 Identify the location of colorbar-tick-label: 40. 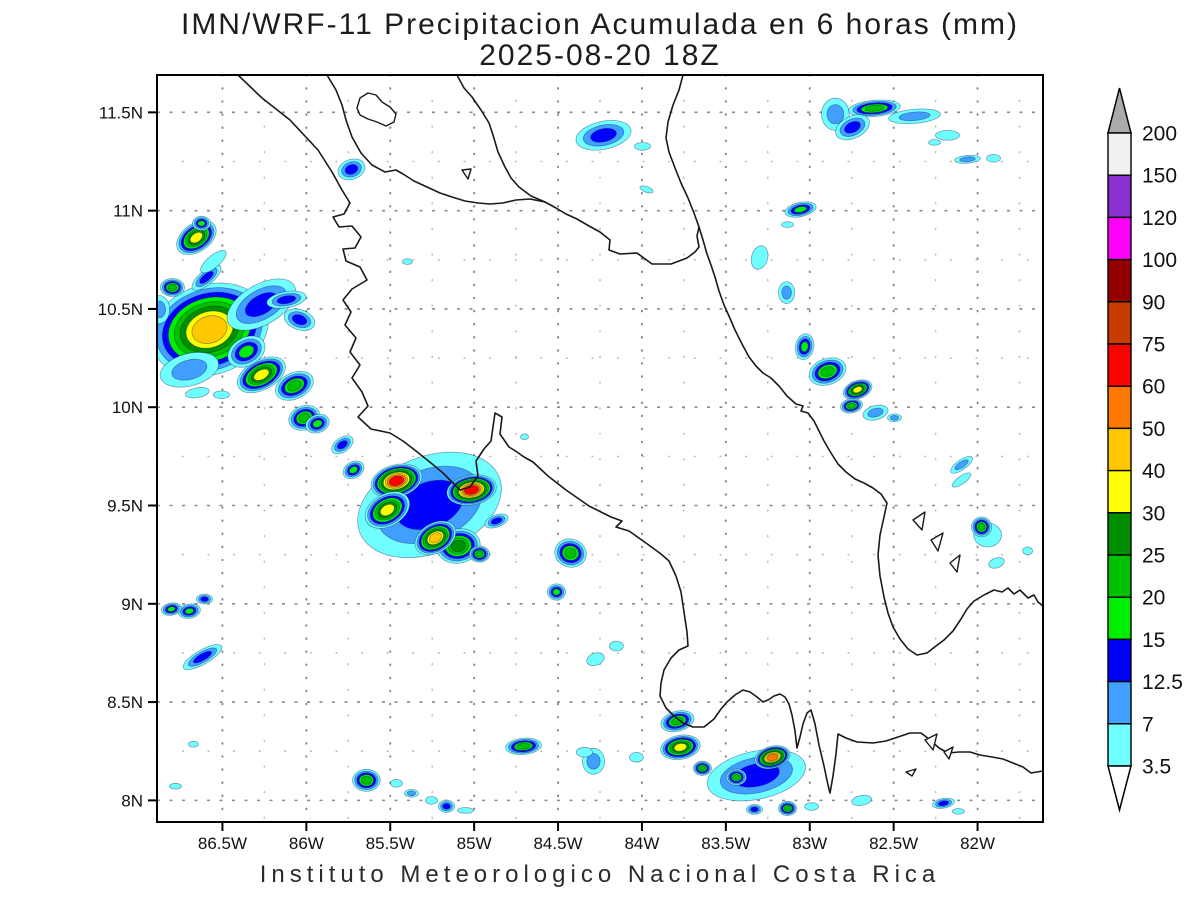
(1153, 471).